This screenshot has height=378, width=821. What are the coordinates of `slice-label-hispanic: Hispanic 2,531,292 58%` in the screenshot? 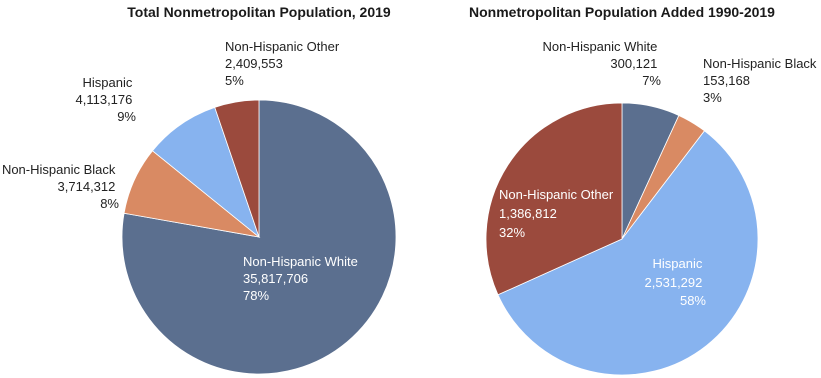 It's located at (676, 282).